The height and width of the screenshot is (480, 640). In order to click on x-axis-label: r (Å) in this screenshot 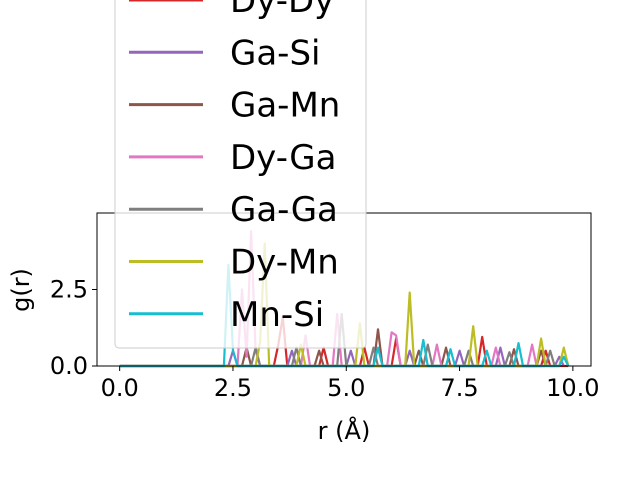, I will do `click(344, 430)`.